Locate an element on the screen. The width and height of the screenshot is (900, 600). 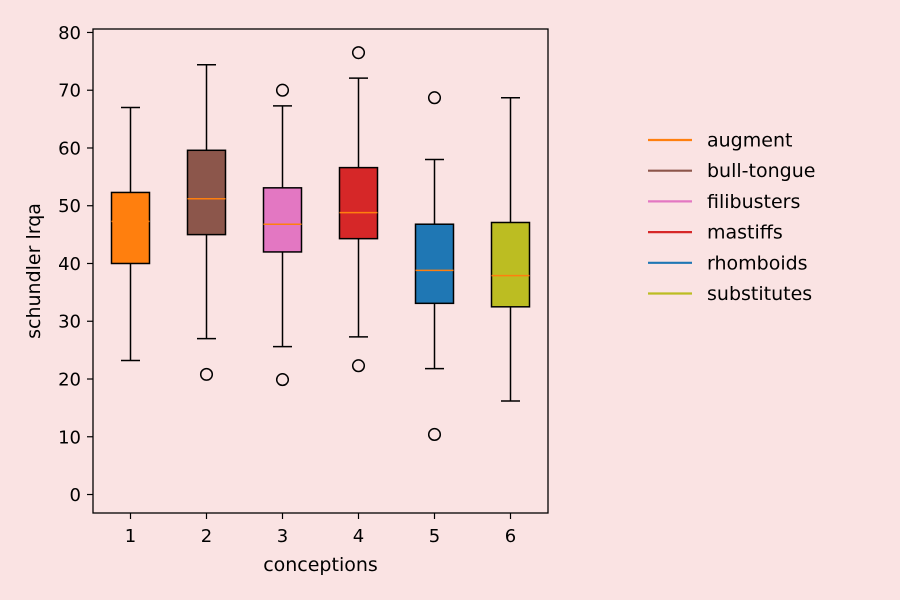
legend-item-mastiffs: mastiffs is located at coordinates (715, 233).